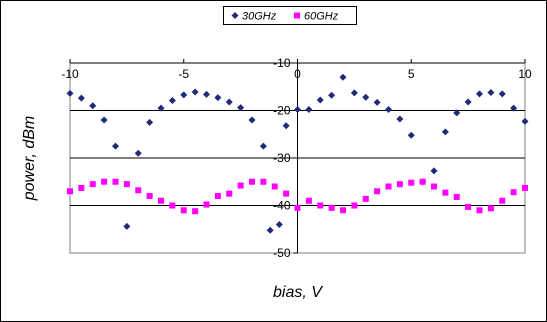  Describe the element at coordinates (282, 253) in the screenshot. I see `y-tick-label: -50` at that location.